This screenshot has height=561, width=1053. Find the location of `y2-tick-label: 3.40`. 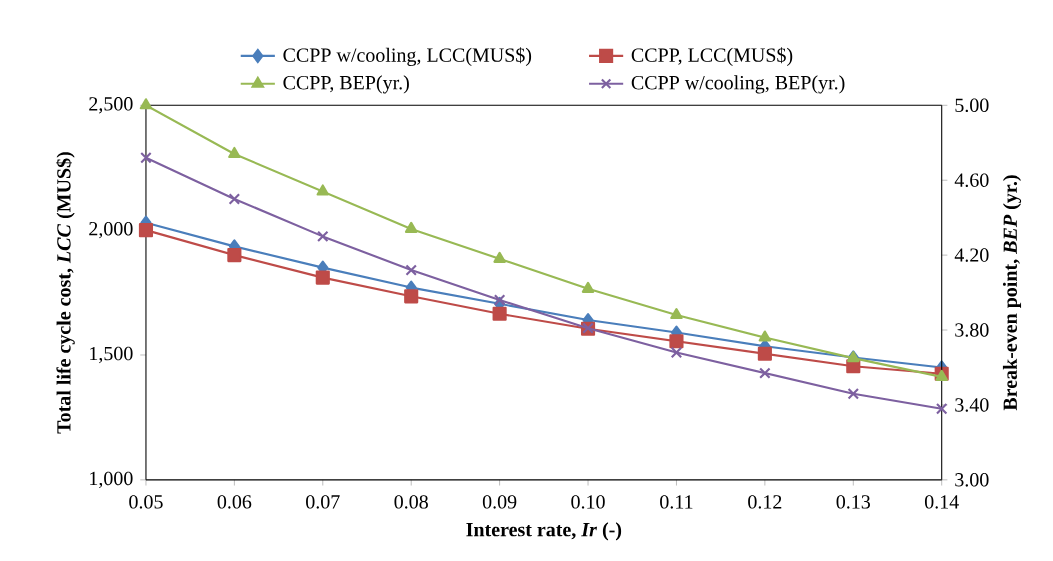

y2-tick-label: 3.40 is located at coordinates (972, 405).